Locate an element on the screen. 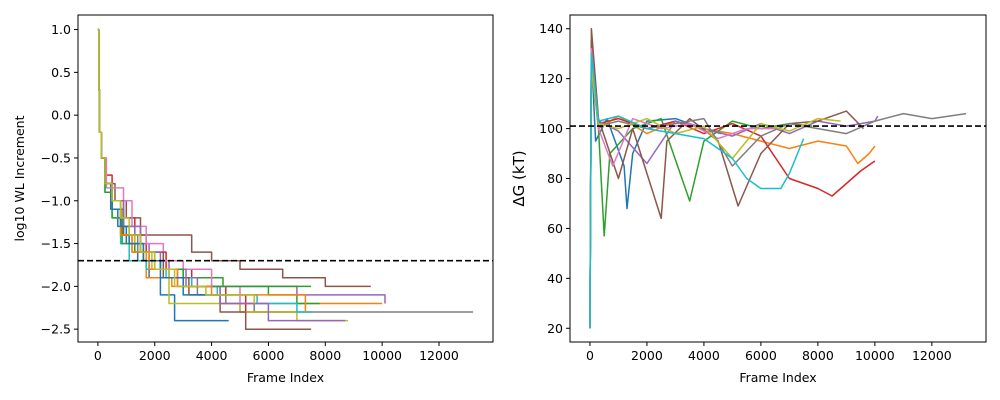 This screenshot has width=1000, height=400. right-x-axis-label: Frame Index is located at coordinates (777, 377).